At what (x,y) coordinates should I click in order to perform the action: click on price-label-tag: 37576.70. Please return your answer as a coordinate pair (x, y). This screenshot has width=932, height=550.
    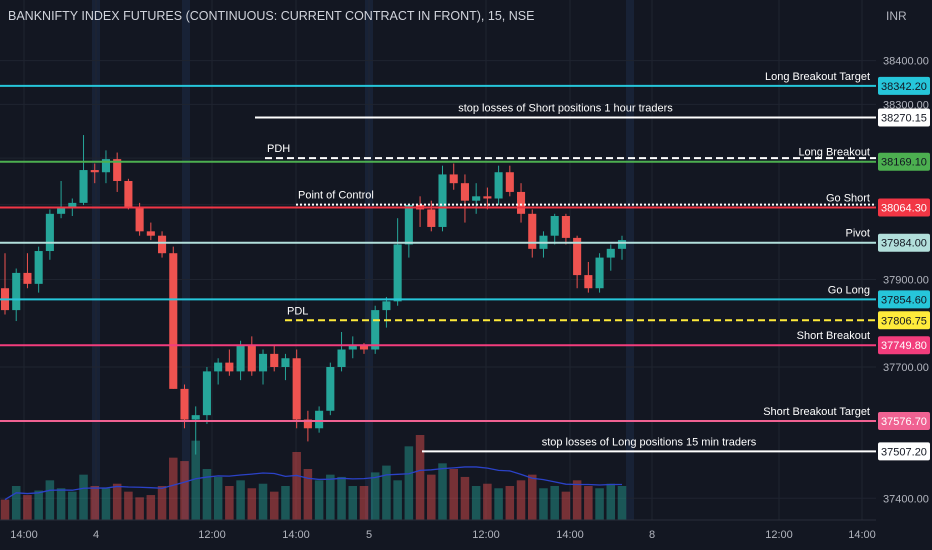
    Looking at the image, I should click on (904, 420).